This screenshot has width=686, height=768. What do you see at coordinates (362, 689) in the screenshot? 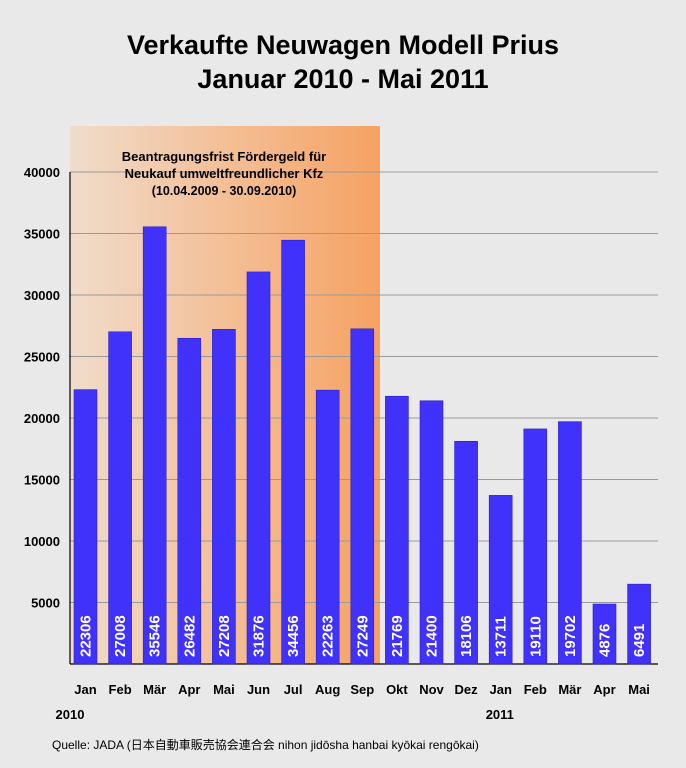
I see `x-tick-label: Sep` at bounding box center [362, 689].